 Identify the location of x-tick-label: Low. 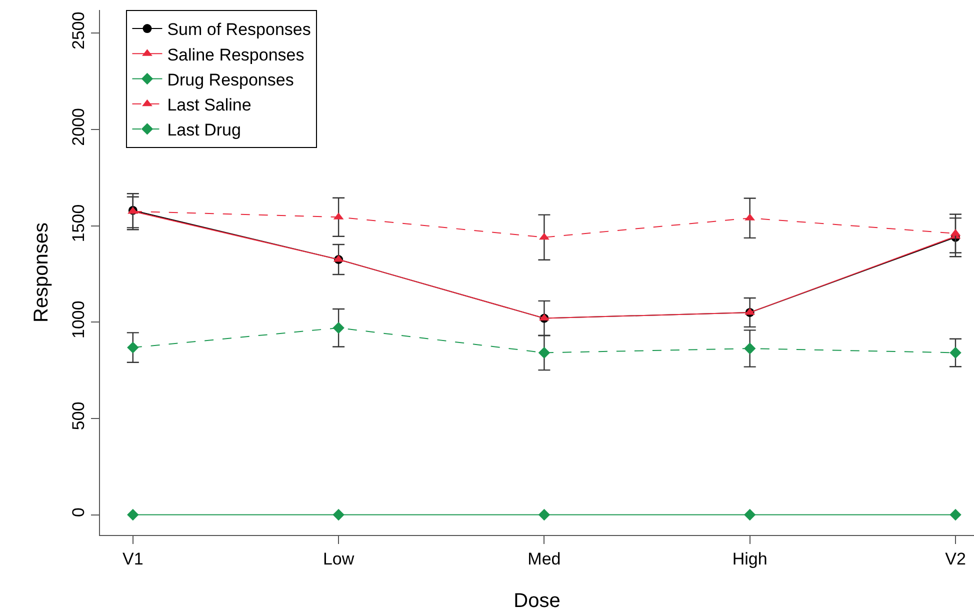
(338, 558).